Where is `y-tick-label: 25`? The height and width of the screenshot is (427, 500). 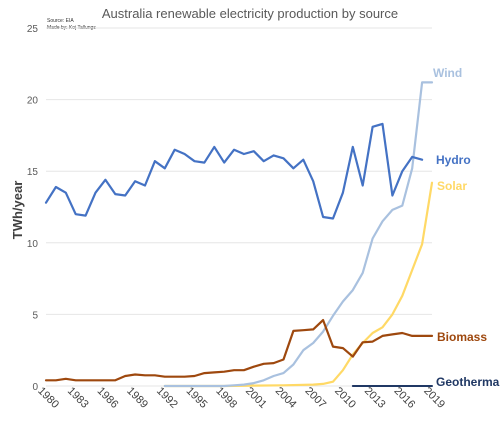 y-tick-label: 25 is located at coordinates (33, 29).